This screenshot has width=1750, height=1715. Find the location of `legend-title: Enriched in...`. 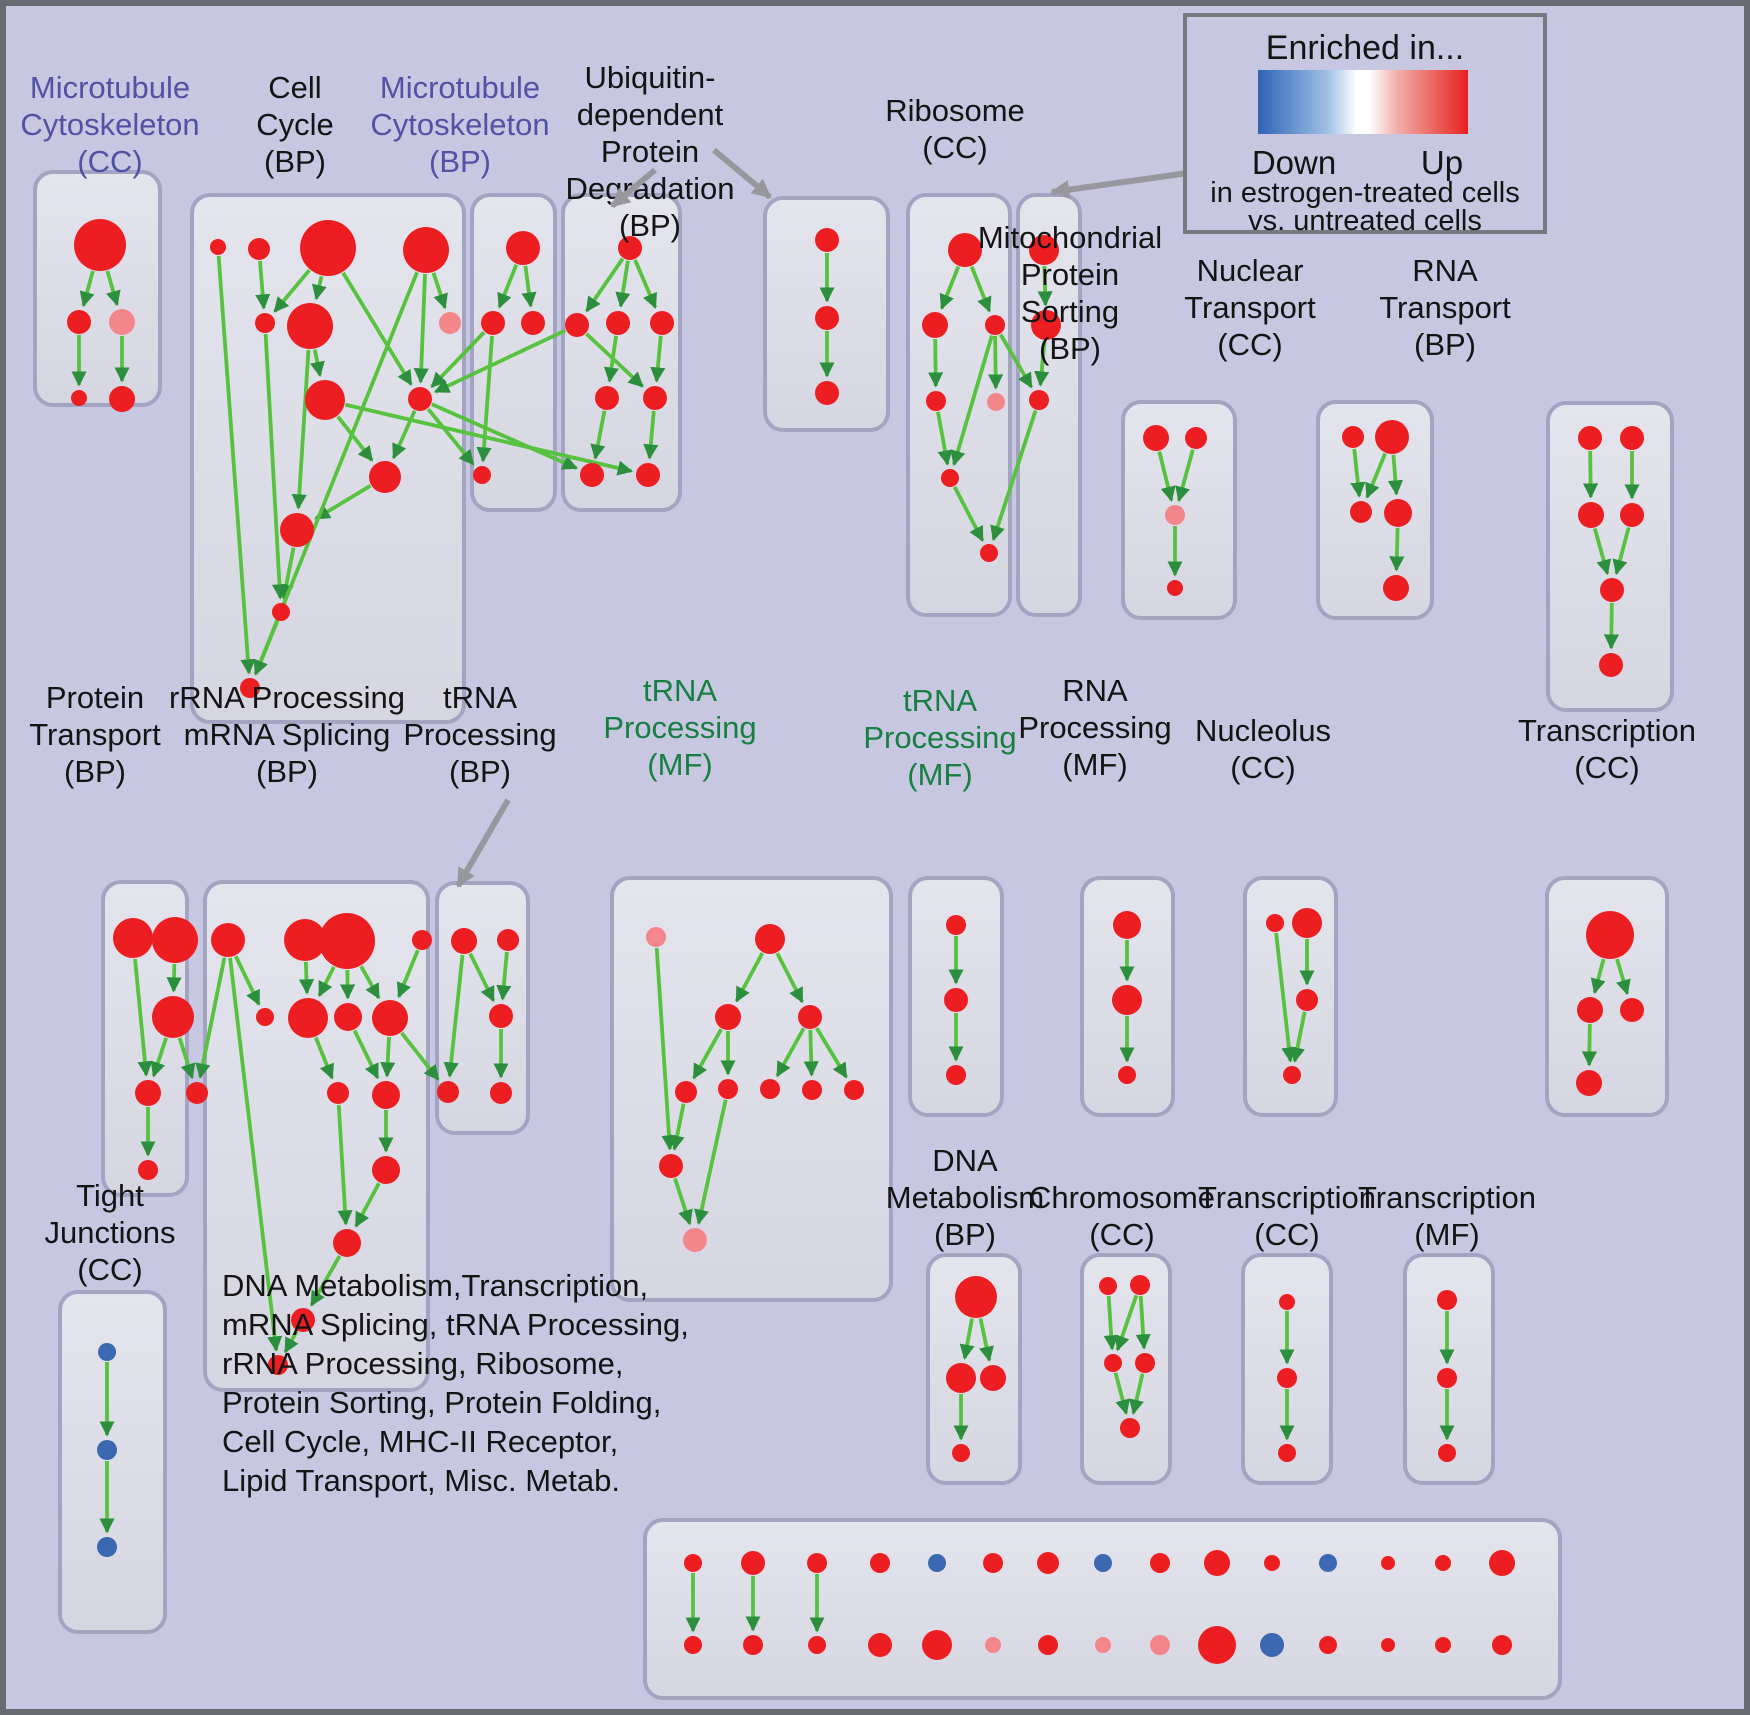

legend-title: Enriched in... is located at coordinates (1365, 48).